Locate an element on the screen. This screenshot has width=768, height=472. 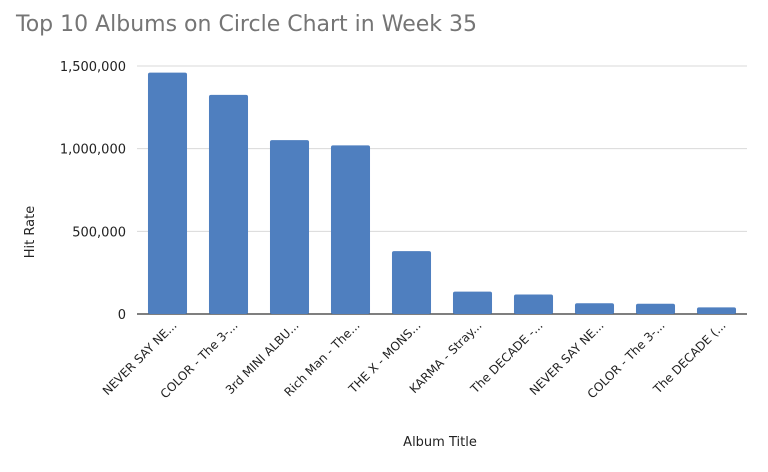
y-tick-label: 500,000 is located at coordinates (99, 232).